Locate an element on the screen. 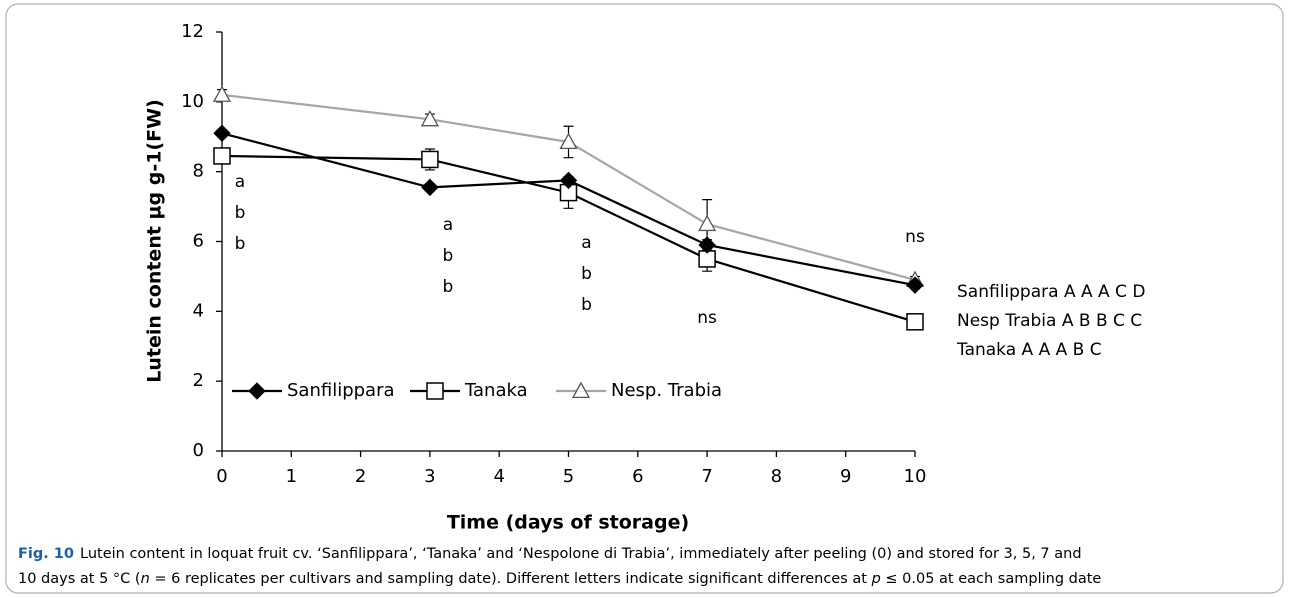 The height and width of the screenshot is (598, 1290). y-tick-label: 4 is located at coordinates (198, 310).